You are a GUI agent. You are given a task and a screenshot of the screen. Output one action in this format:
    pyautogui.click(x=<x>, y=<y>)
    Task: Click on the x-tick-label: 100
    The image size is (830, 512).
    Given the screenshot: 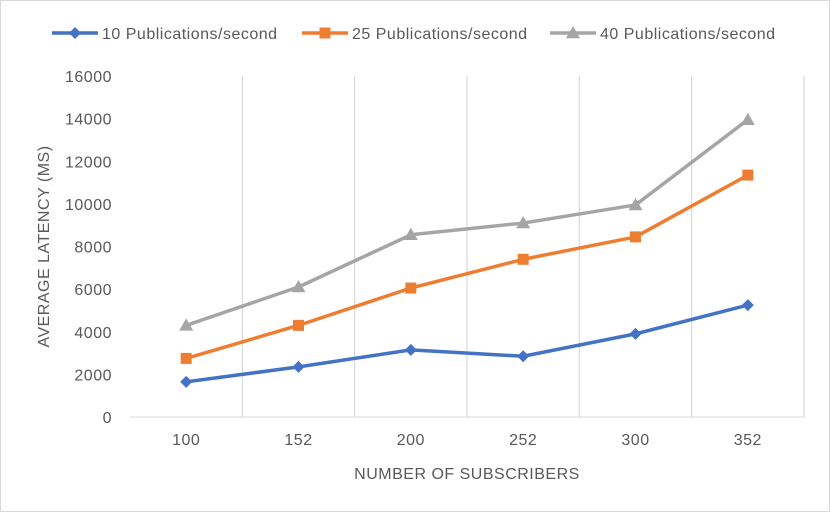 What is the action you would take?
    pyautogui.click(x=186, y=440)
    